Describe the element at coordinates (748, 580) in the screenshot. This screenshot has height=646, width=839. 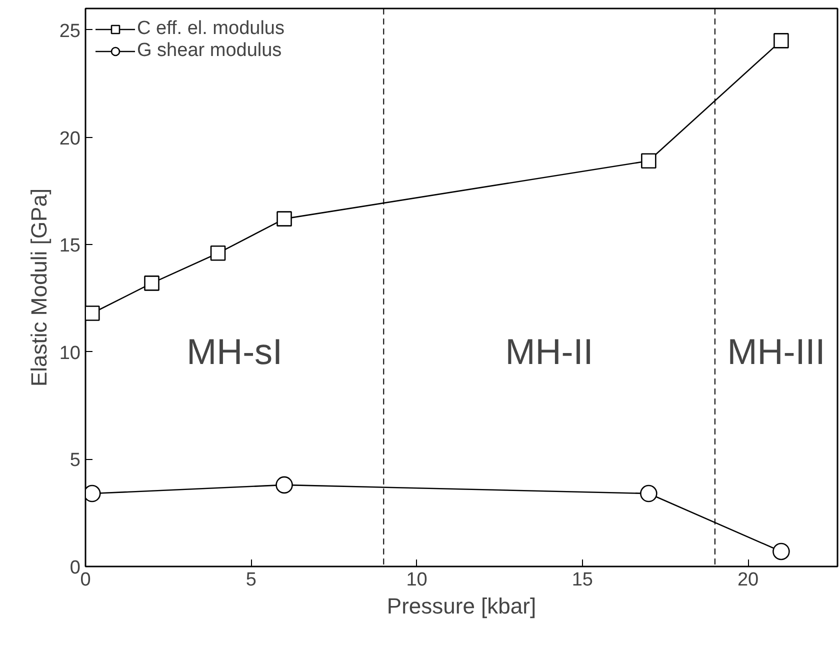
I see `x-tick-label: 20` at that location.